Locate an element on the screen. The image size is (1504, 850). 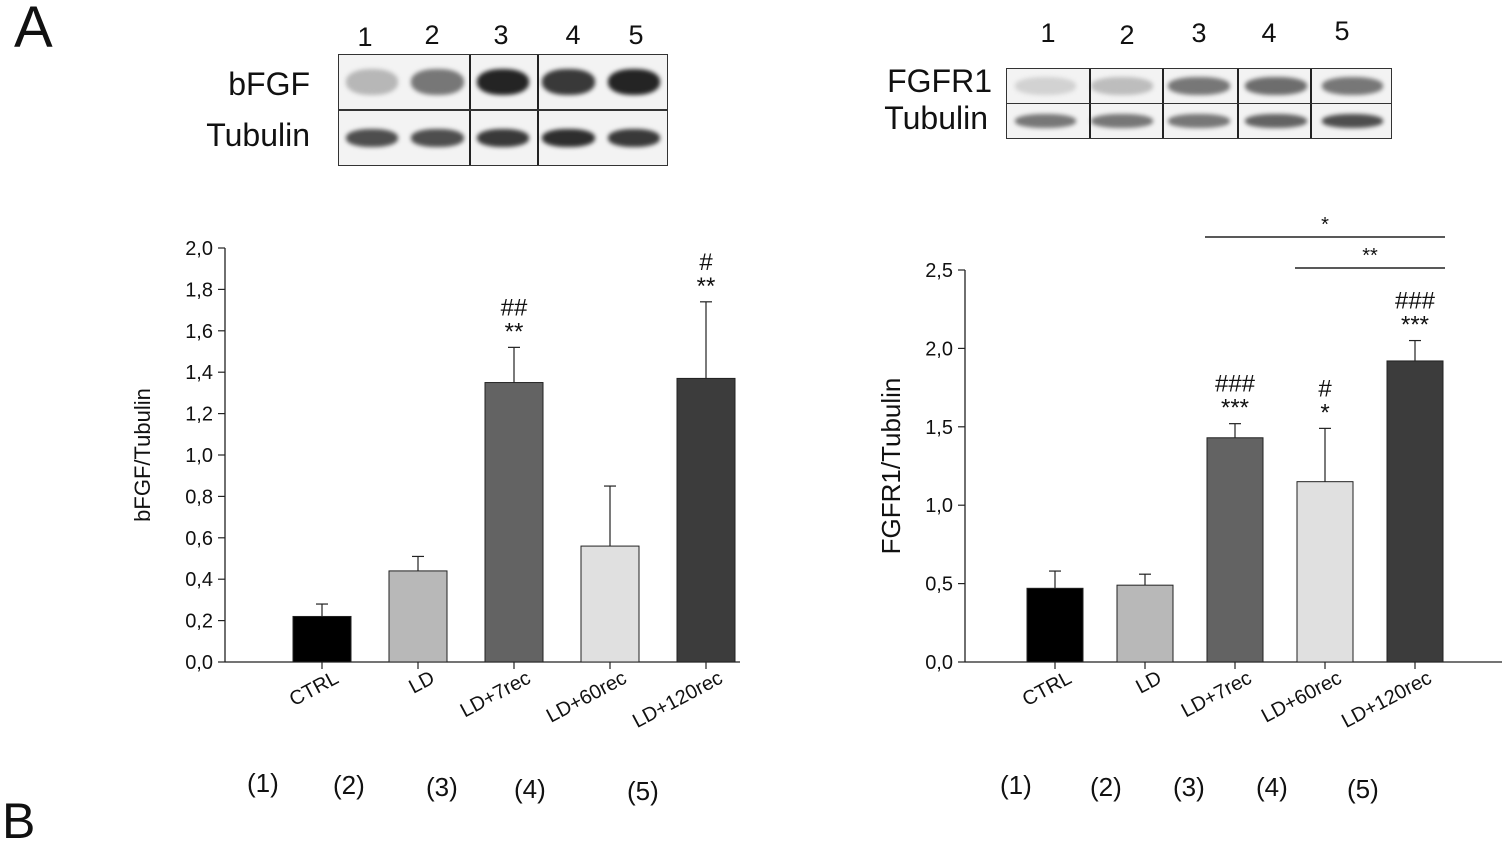
panel-letter-a: A is located at coordinates (33, 30).